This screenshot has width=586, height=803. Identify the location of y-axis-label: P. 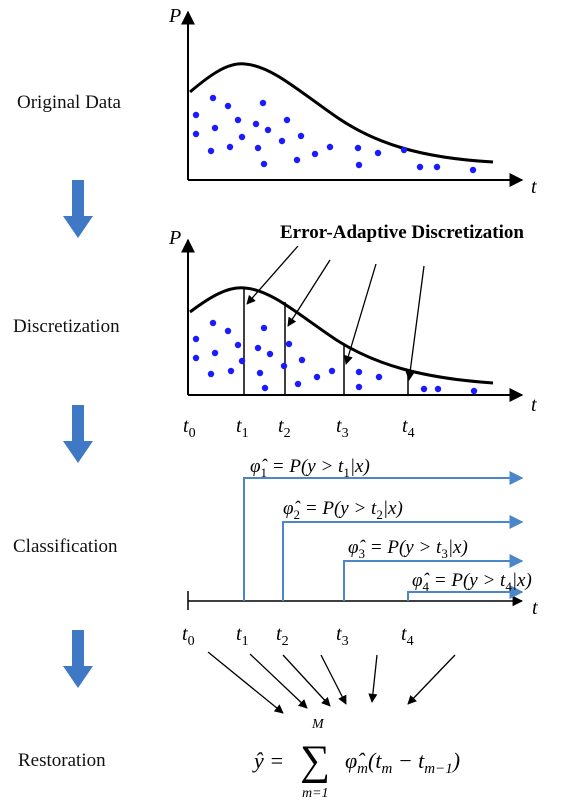
(174, 16).